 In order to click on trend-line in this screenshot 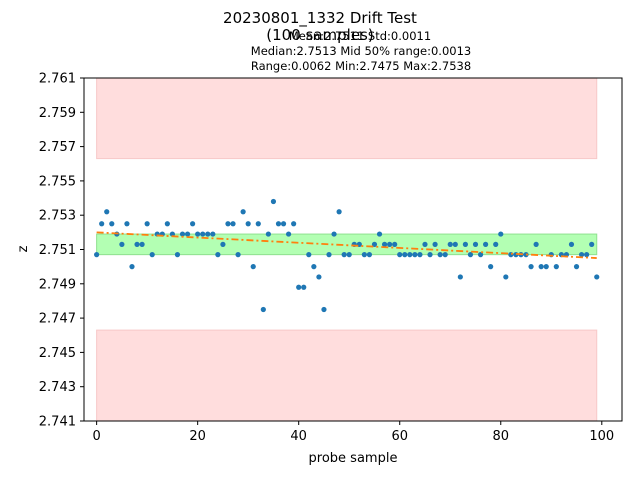, I will do `click(346, 245)`.